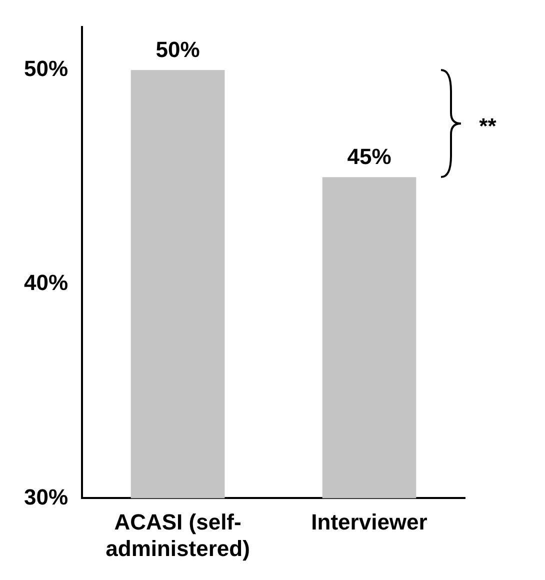 Image resolution: width=545 pixels, height=580 pixels. What do you see at coordinates (46, 497) in the screenshot?
I see `y-tick-label: 30%` at bounding box center [46, 497].